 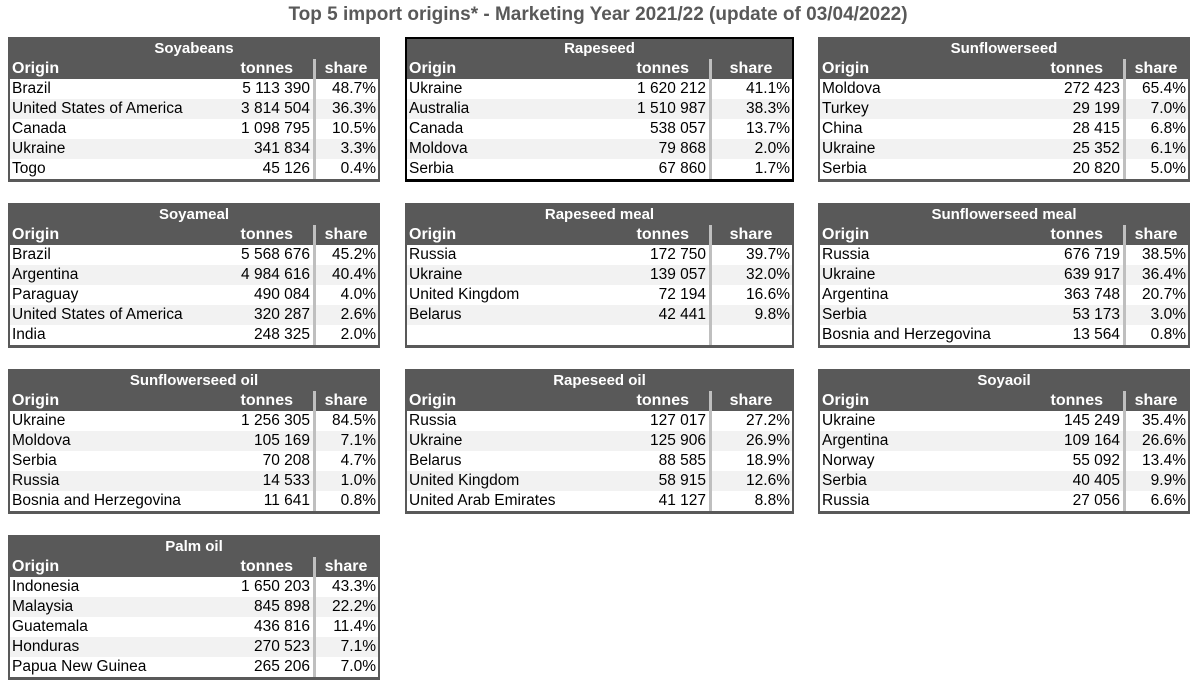 I want to click on tonnes-cell: 20 820, so click(x=1070, y=169).